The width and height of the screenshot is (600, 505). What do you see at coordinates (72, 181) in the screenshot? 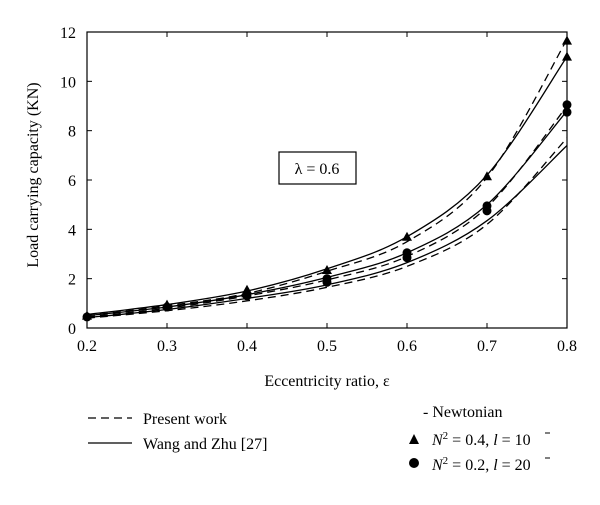
I see `y-tick-label: 6` at bounding box center [72, 181].